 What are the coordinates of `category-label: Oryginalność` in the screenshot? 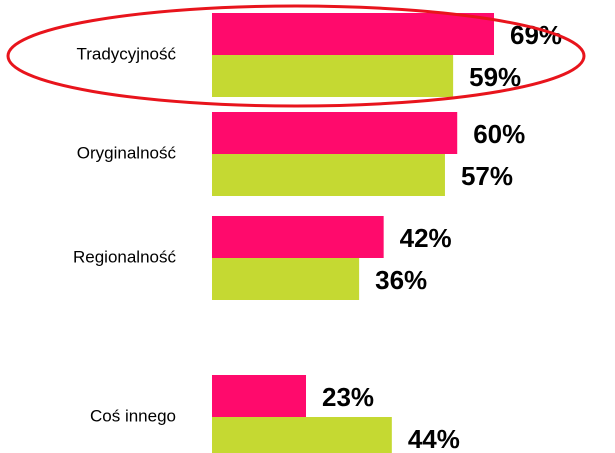 It's located at (127, 152).